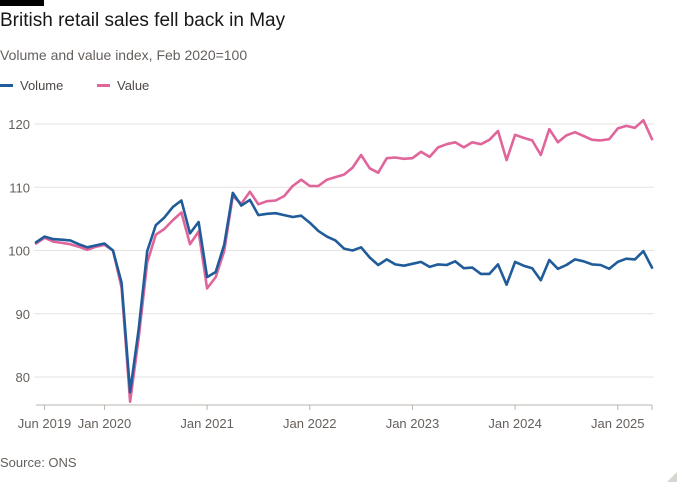 The height and width of the screenshot is (486, 681). I want to click on y-tick-label-90: 90, so click(23, 314).